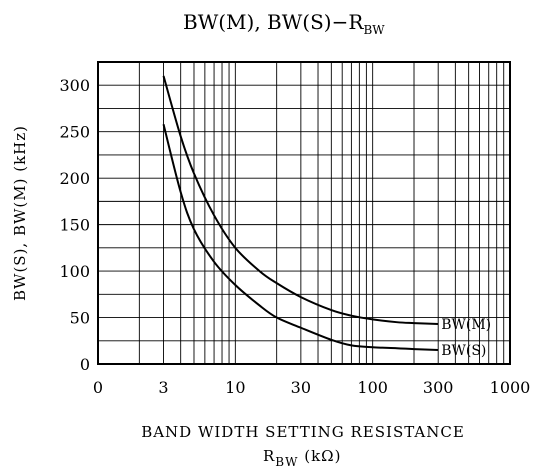 The image size is (536, 471). I want to click on y-tick-label: 250, so click(74, 132).